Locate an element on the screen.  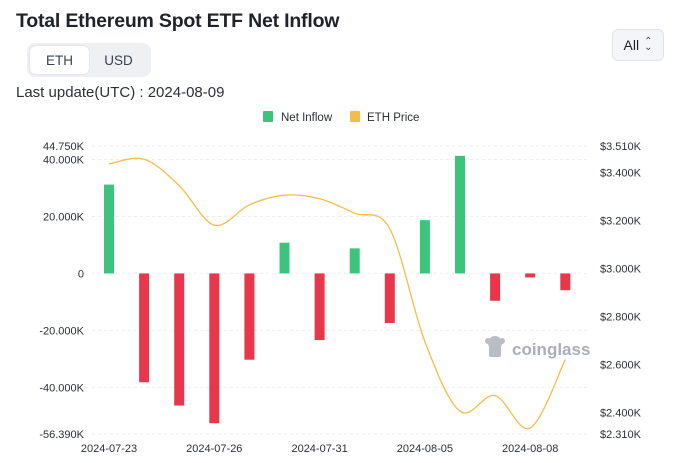
y-left-tick-label: -40.000K is located at coordinates (61, 388).